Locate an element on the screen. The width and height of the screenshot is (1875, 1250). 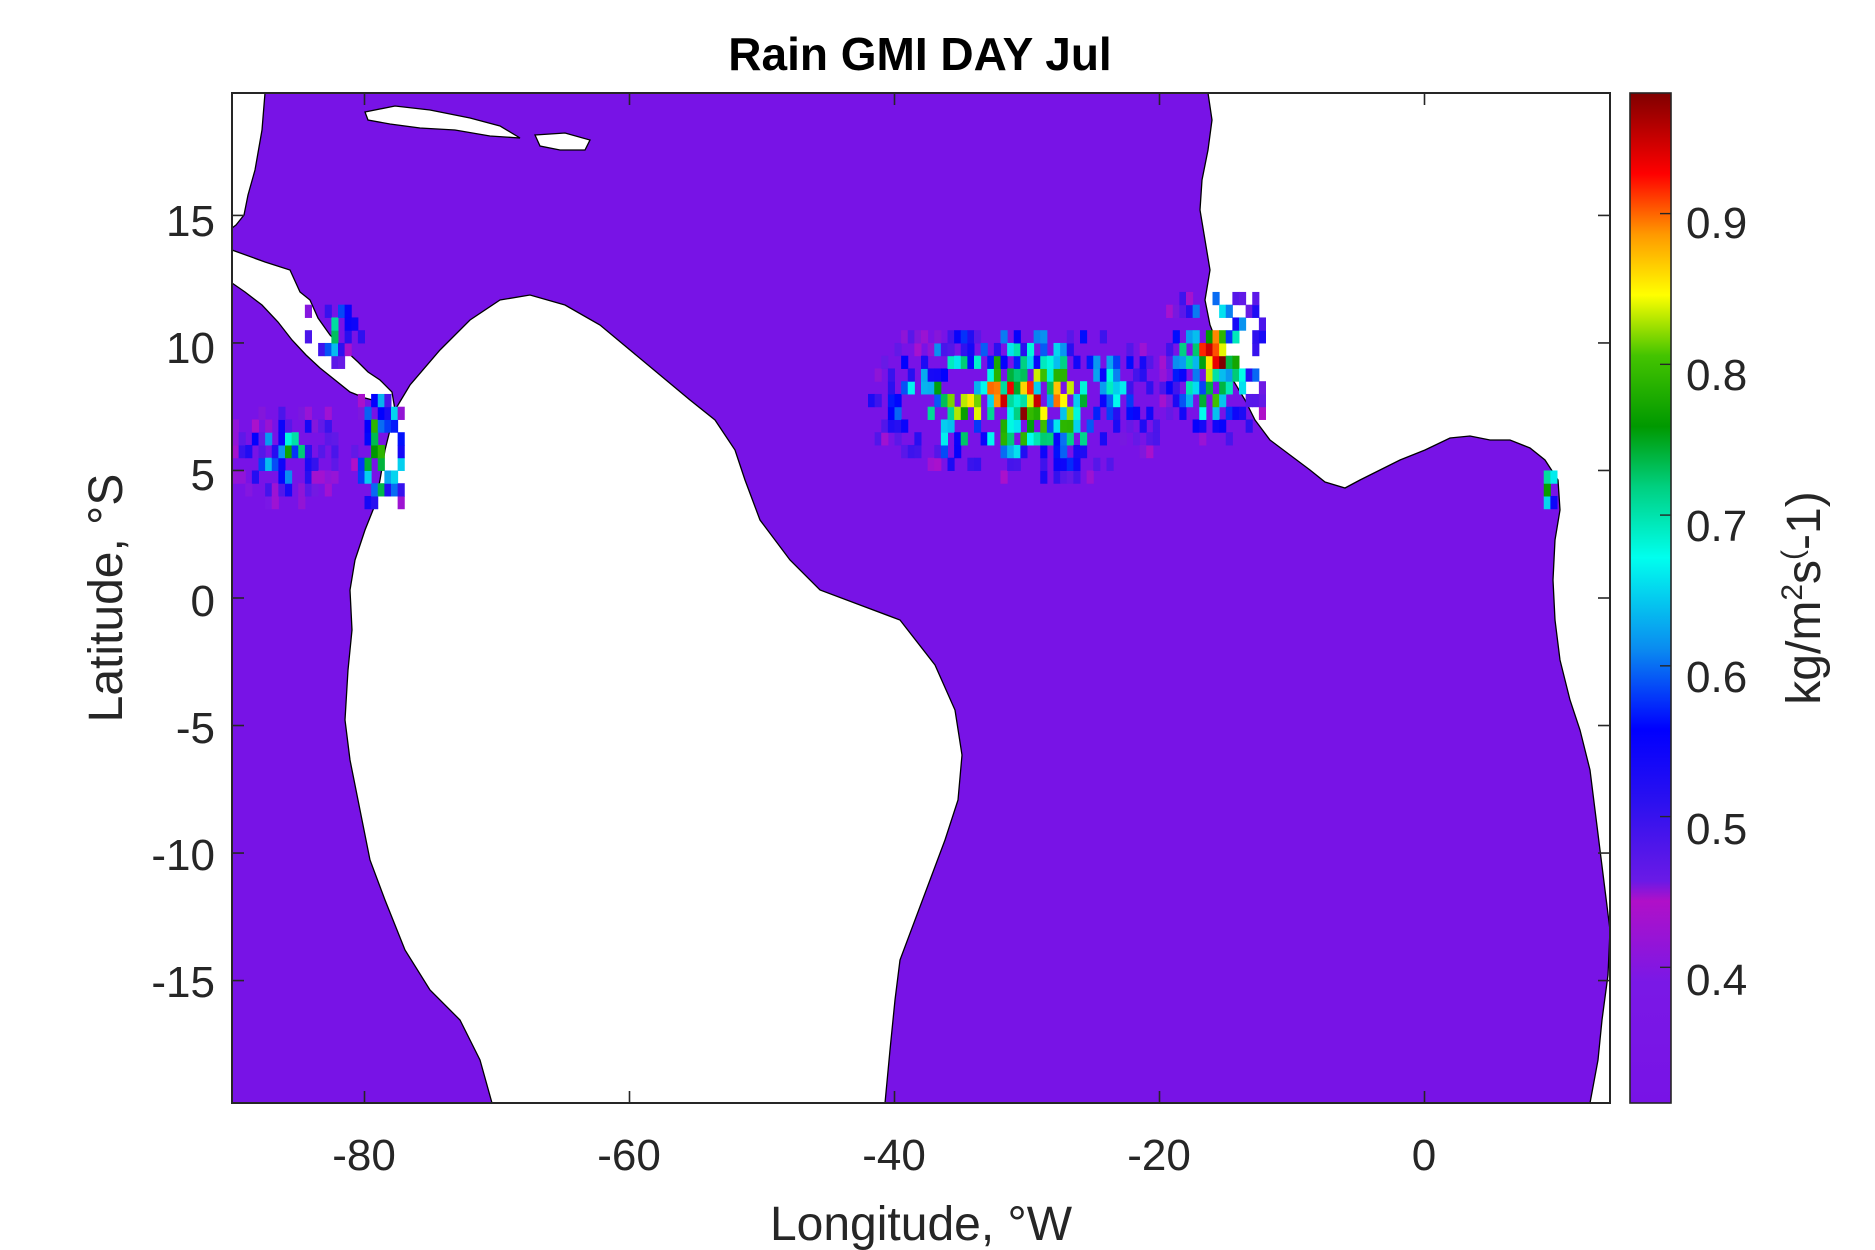
colorbar-tick-label: 0.7 is located at coordinates (1716, 526).